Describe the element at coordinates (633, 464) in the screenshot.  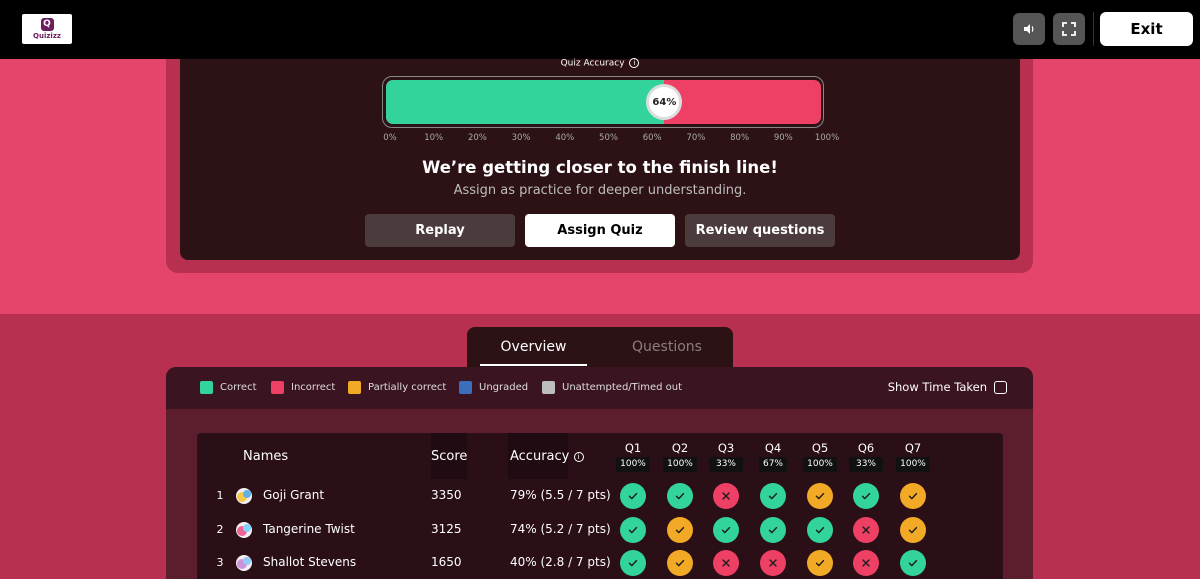
I see `question-accuracy-badge: 100%` at that location.